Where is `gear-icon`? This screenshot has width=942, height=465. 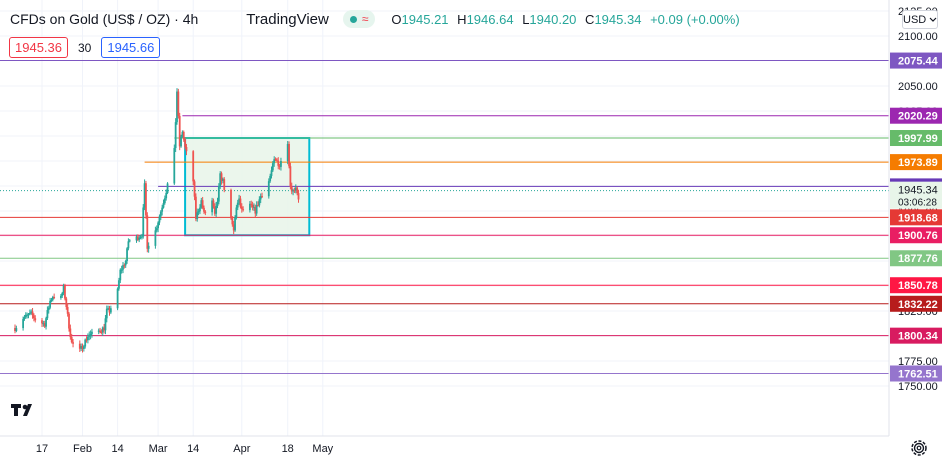
gear-icon is located at coordinates (919, 448).